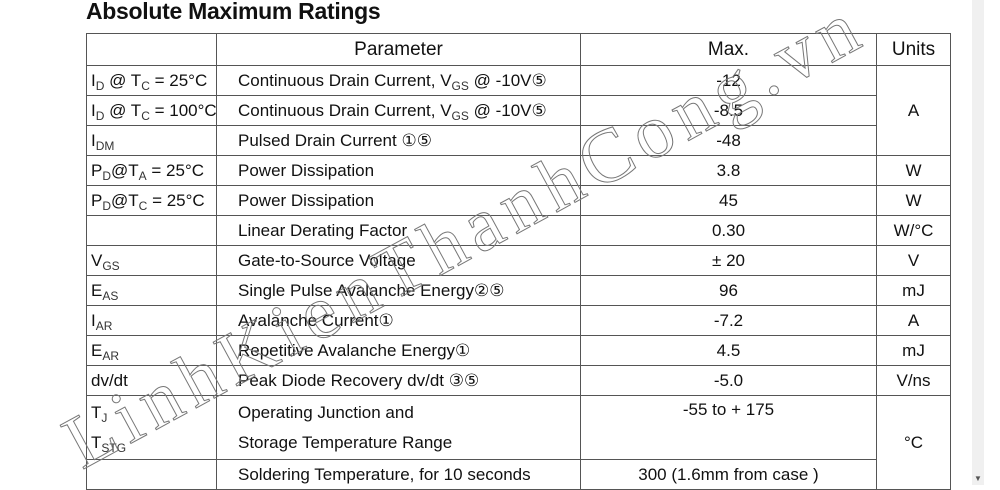  What do you see at coordinates (728, 49) in the screenshot?
I see `header-max: Max.` at bounding box center [728, 49].